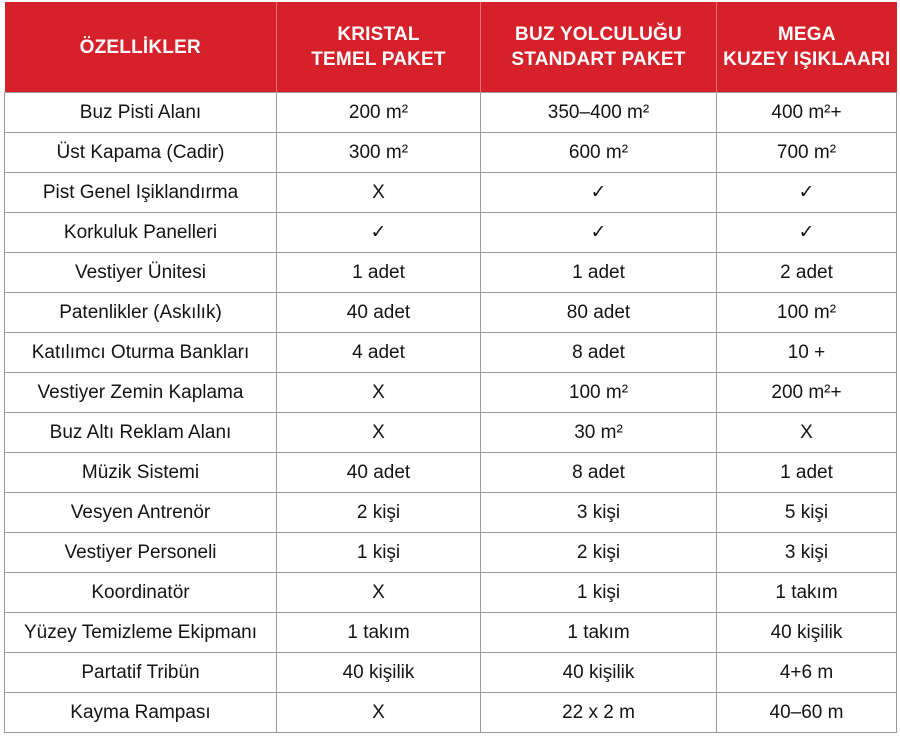 This screenshot has height=756, width=900. What do you see at coordinates (598, 112) in the screenshot?
I see `buz-yolculugu-cell: 350–400 m²` at bounding box center [598, 112].